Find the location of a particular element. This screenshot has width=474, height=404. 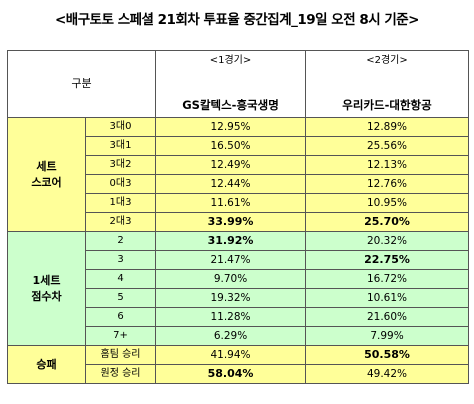

game-2-rate: 20.32% is located at coordinates (387, 241).